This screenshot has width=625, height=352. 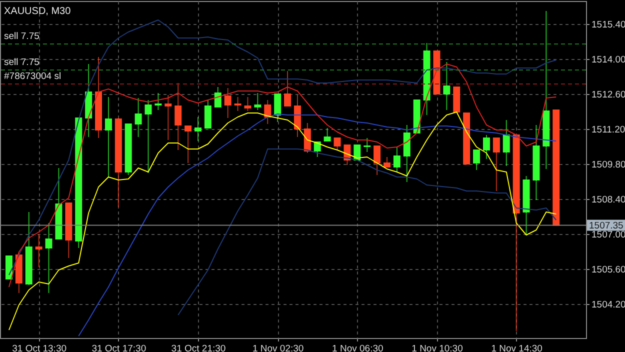 I want to click on x-tick-label: 31 Oct 21:30, so click(x=198, y=348).